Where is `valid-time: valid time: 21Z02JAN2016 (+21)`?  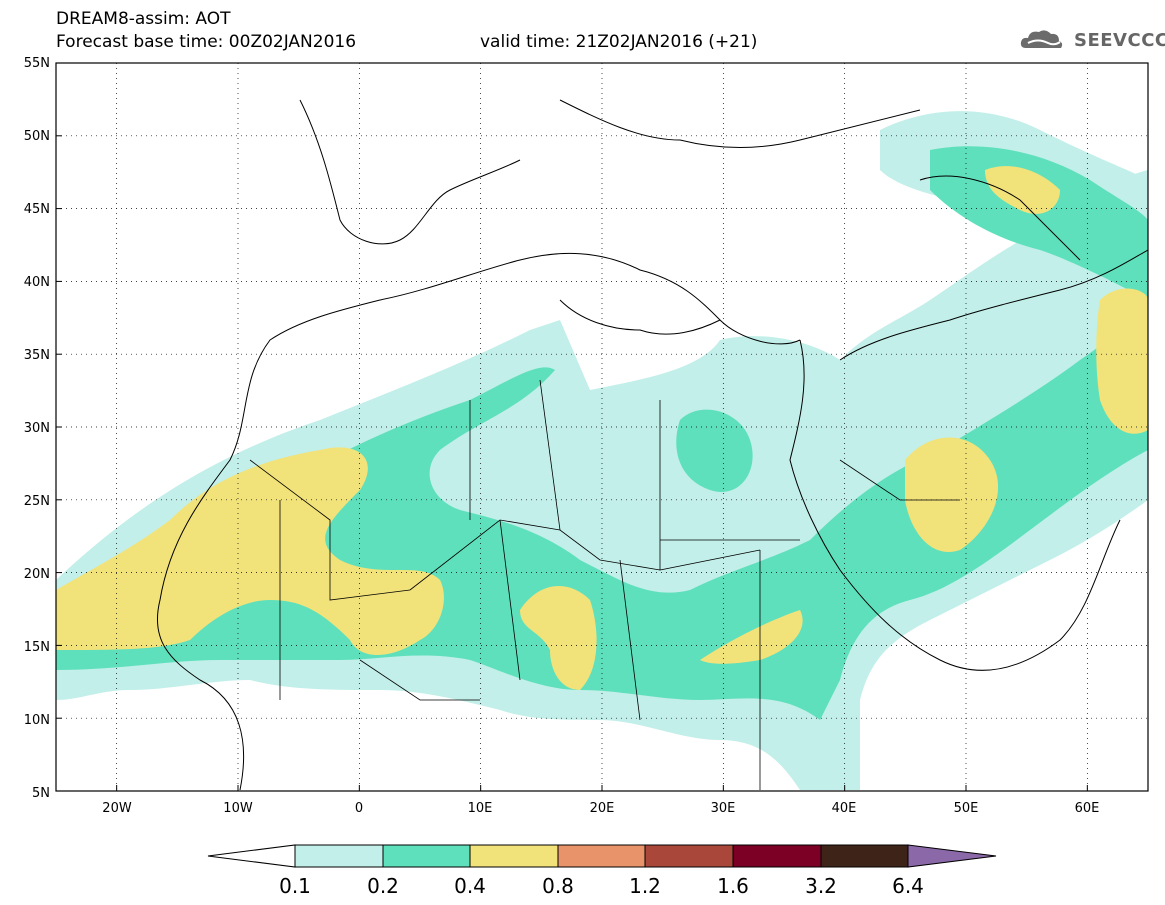 valid-time: valid time: 21Z02JAN2016 (+21) is located at coordinates (619, 42).